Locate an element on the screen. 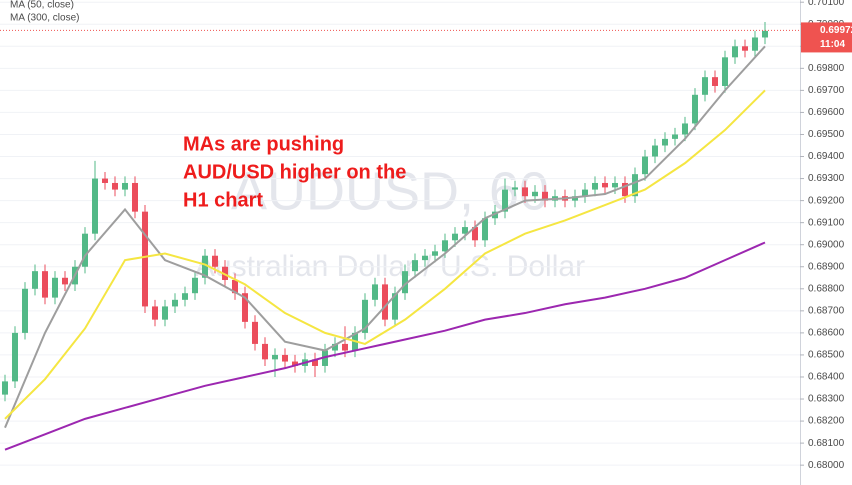 The image size is (852, 485). y-tick-label: 0.69300 is located at coordinates (826, 178).